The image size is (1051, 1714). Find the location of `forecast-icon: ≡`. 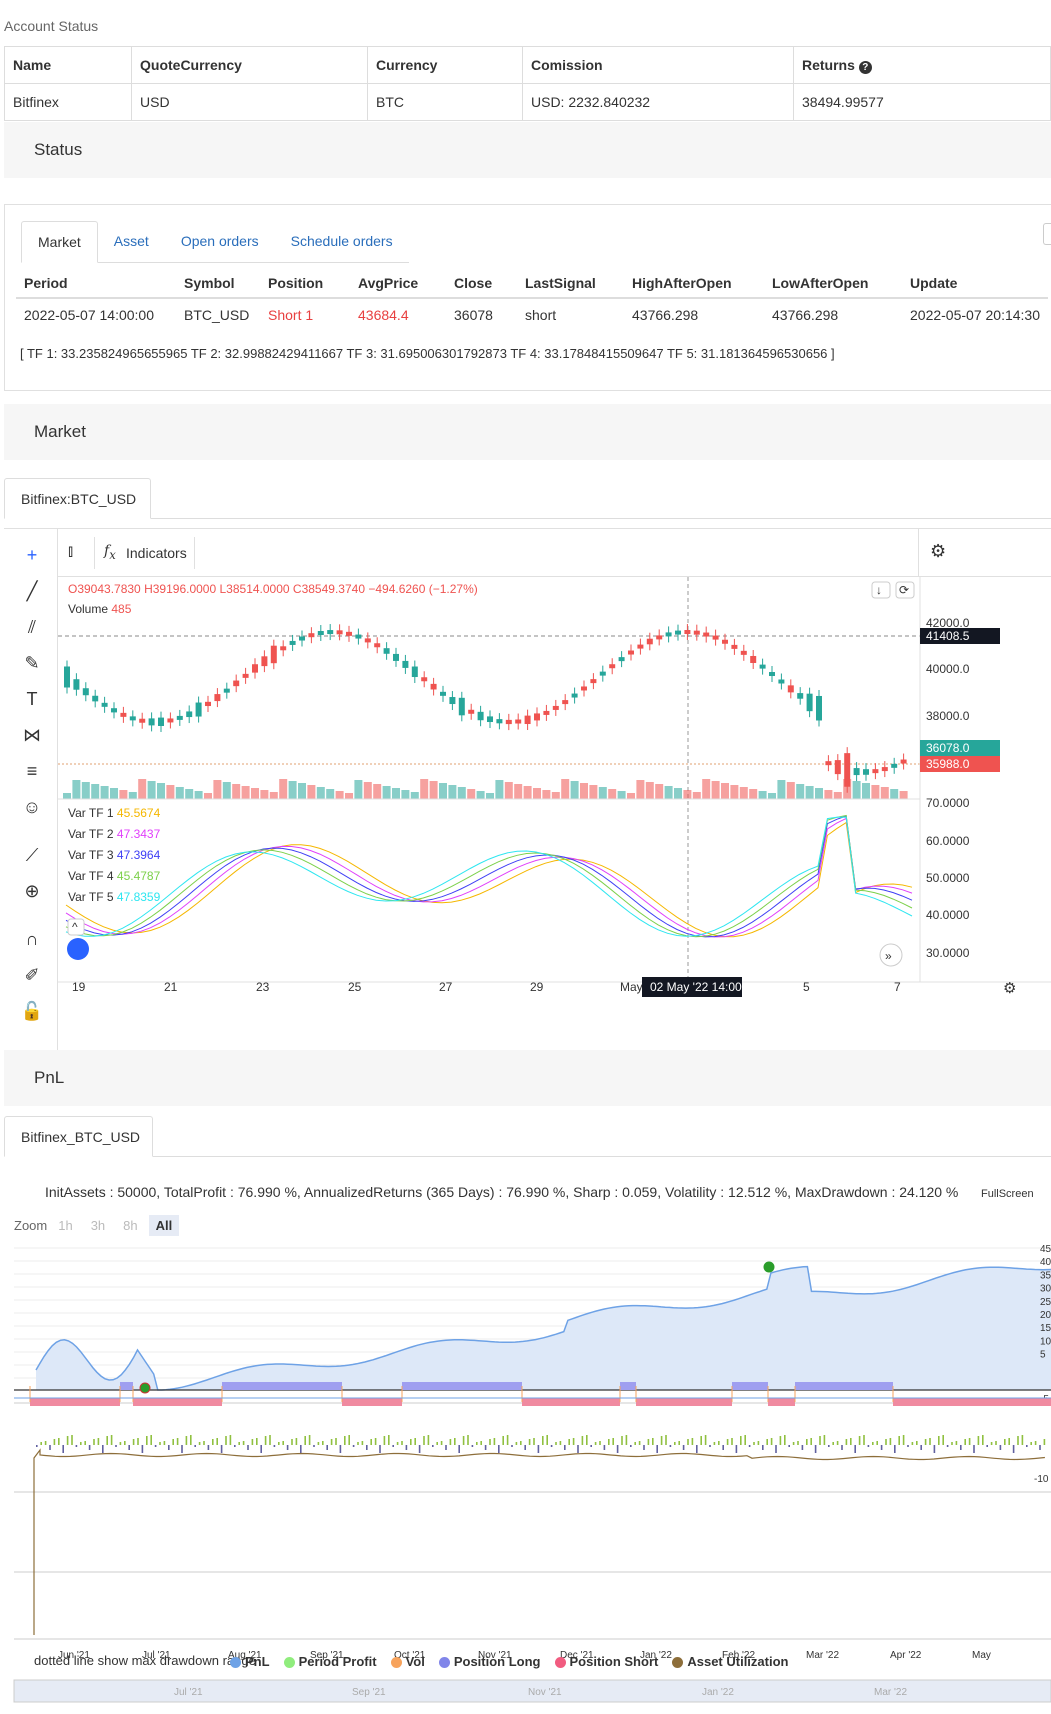

forecast-icon: ≡ is located at coordinates (32, 771).